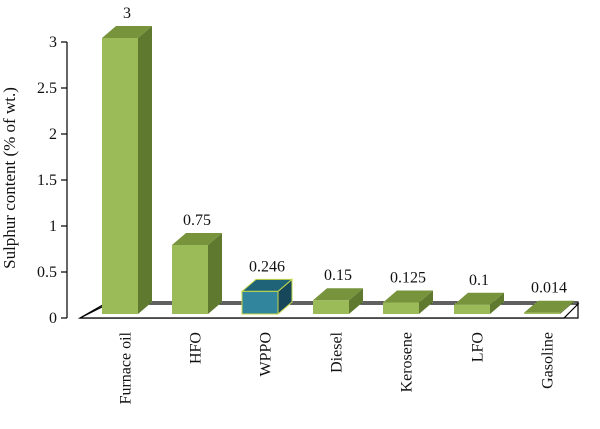 This screenshot has width=600, height=429. I want to click on data-label: 0.014, so click(549, 288).